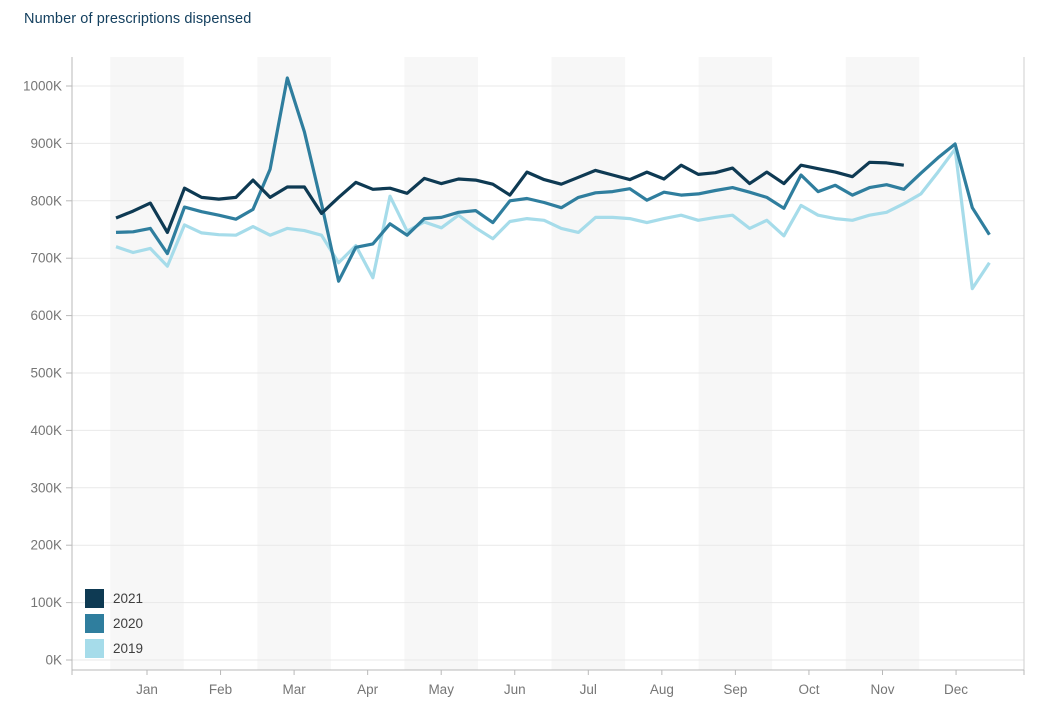 The width and height of the screenshot is (1038, 712). I want to click on x-tick-label: Dec, so click(956, 689).